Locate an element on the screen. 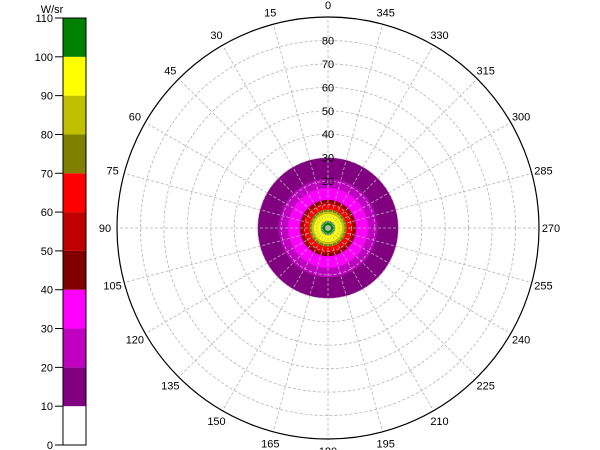 The height and width of the screenshot is (450, 600). angle-label: 210 is located at coordinates (439, 422).